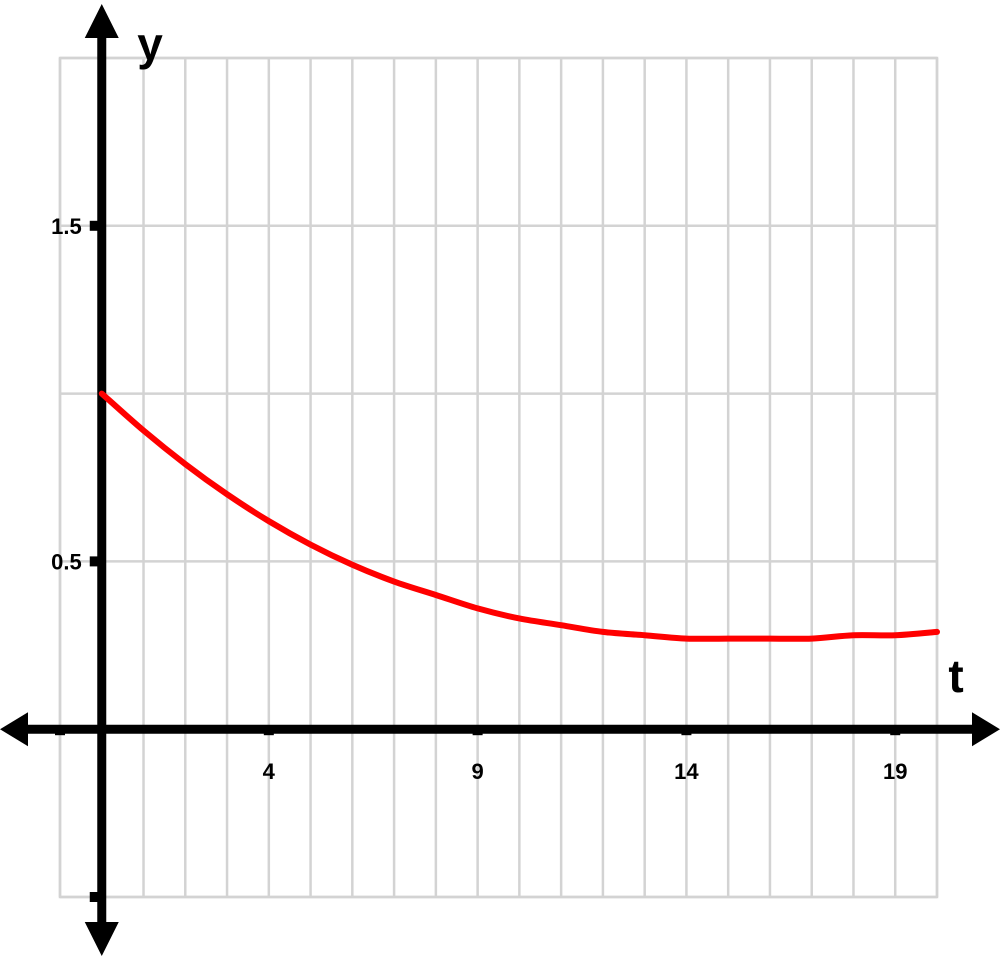 The image size is (1000, 960). What do you see at coordinates (101, 939) in the screenshot?
I see `y-axis-arrow-down` at bounding box center [101, 939].